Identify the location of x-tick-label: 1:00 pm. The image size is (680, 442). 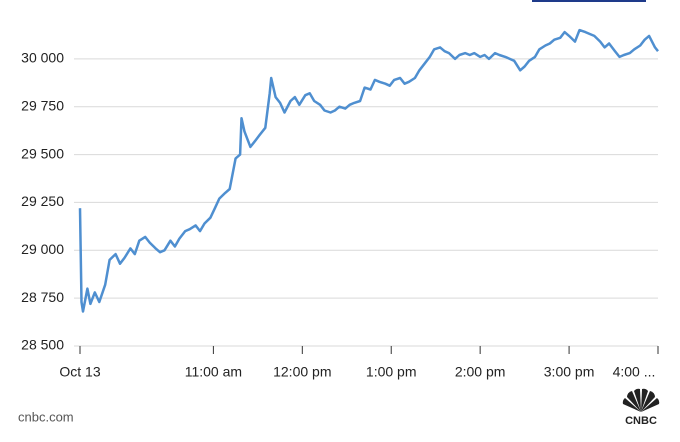
(391, 372).